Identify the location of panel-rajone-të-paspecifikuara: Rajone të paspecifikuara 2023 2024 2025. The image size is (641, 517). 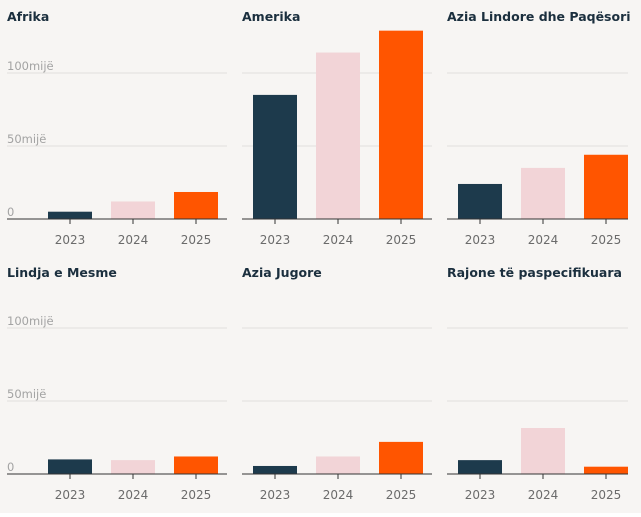
(537, 383).